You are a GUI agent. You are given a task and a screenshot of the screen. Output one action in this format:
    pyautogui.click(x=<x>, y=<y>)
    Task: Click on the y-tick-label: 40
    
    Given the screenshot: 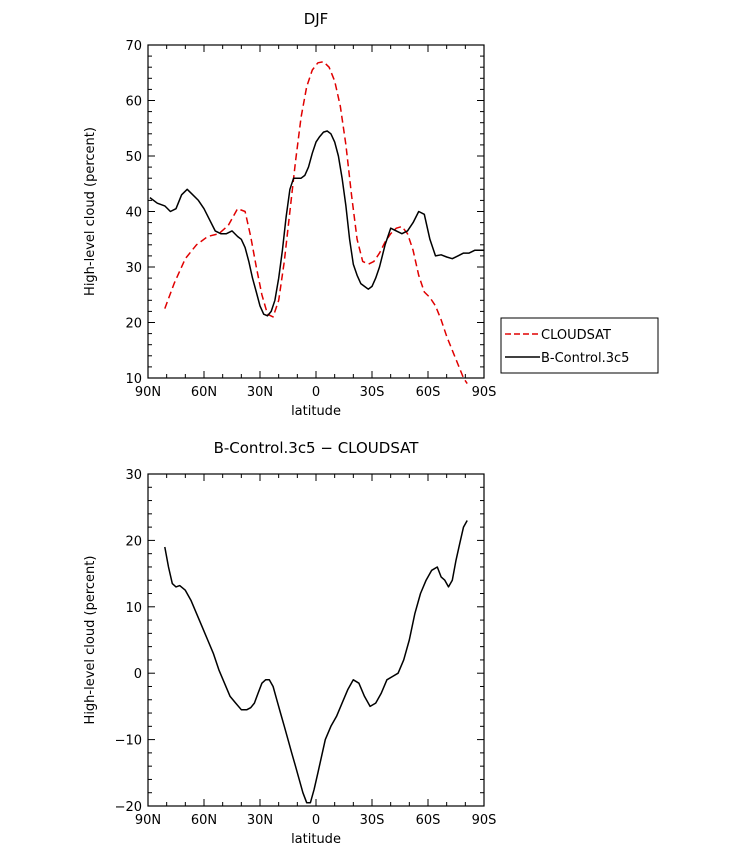 What is the action you would take?
    pyautogui.click(x=133, y=213)
    